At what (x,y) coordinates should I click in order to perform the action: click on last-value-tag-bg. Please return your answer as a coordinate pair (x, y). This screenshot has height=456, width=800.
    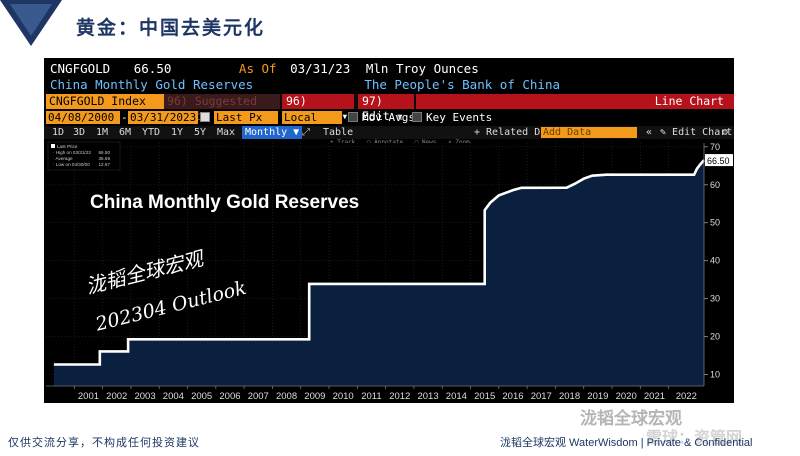
    Looking at the image, I should click on (719, 160).